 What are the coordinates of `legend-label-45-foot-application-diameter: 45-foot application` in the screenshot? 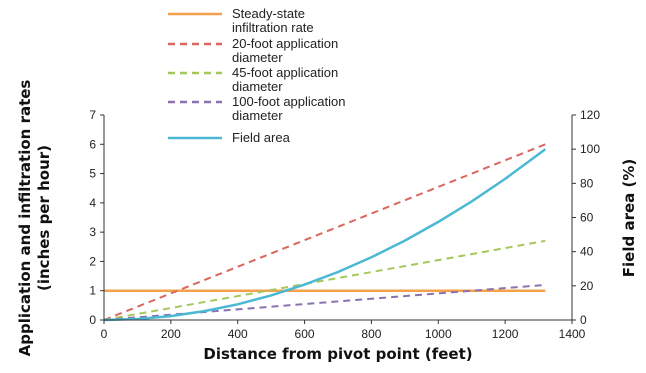 It's located at (285, 72).